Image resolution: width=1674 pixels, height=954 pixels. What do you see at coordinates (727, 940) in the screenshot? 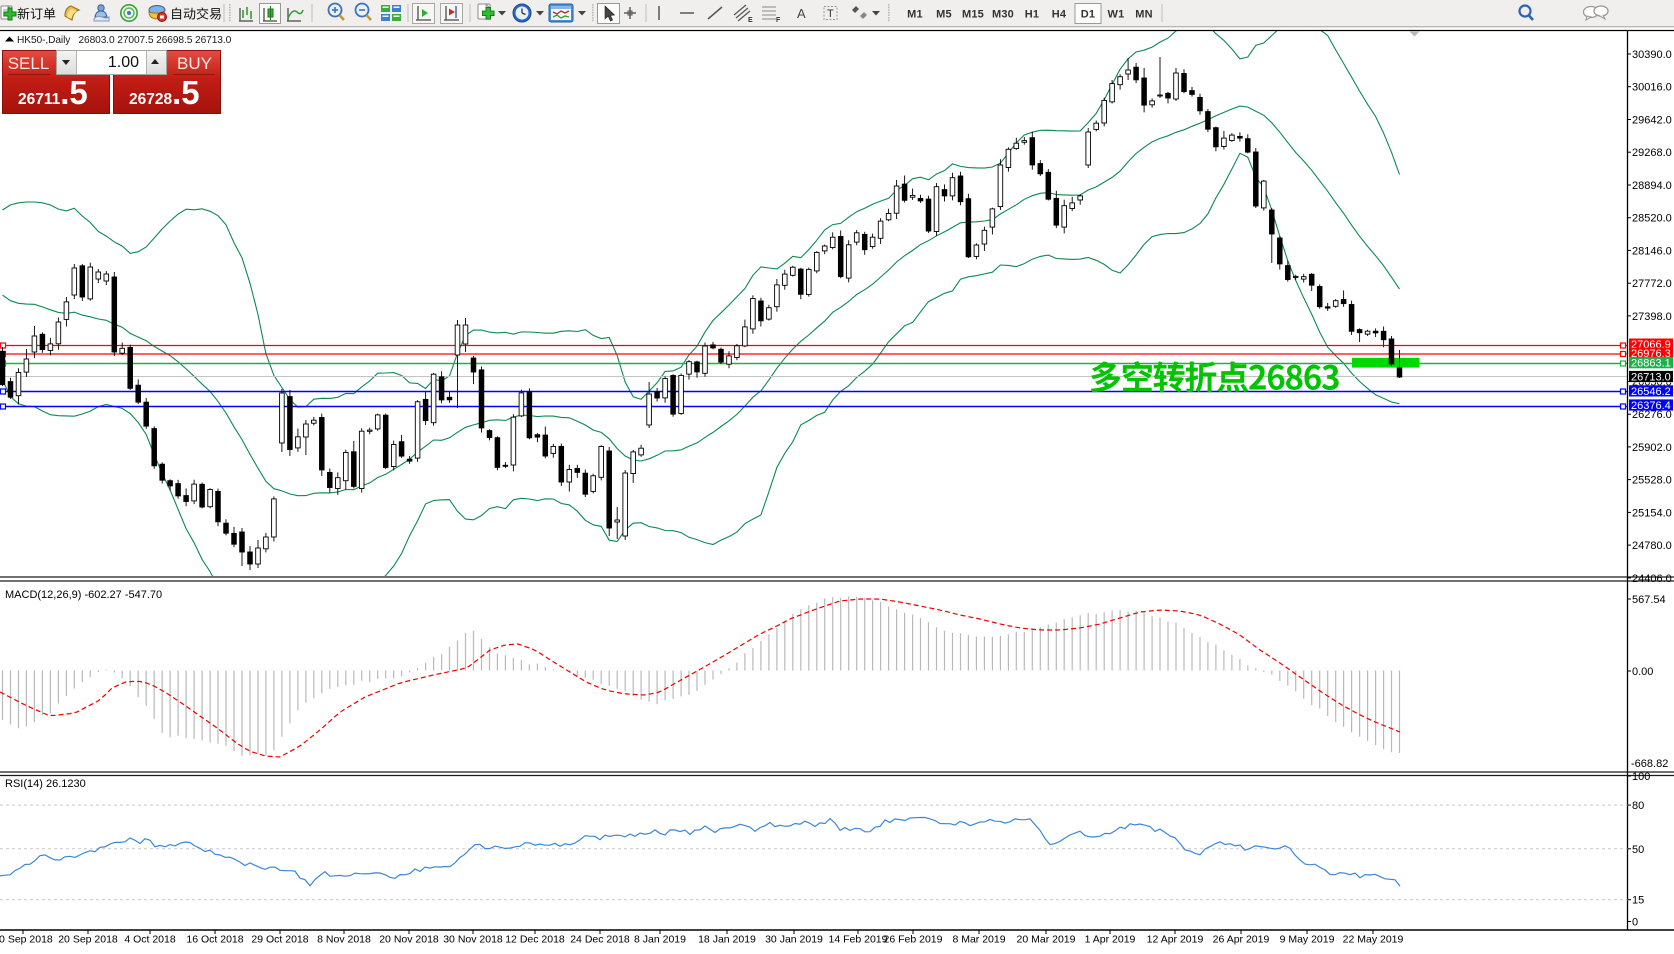
I see `svg-text: 18 Jan 2019` at bounding box center [727, 940].